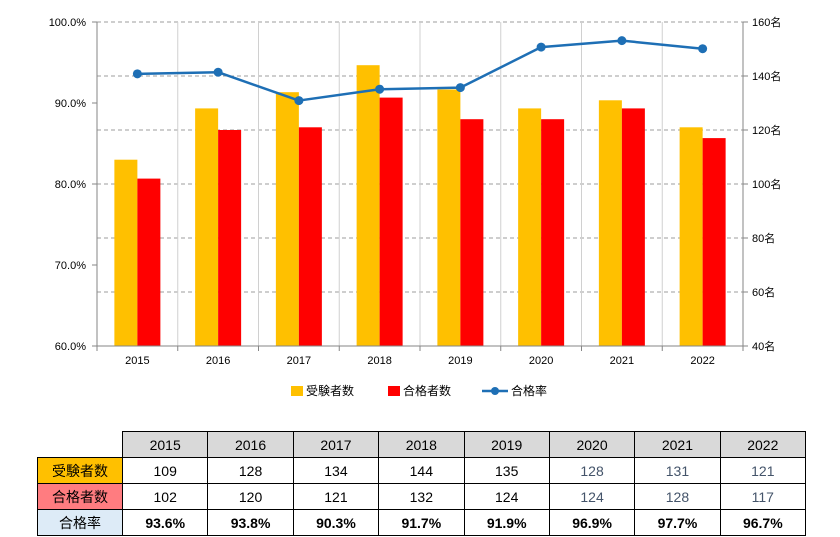  What do you see at coordinates (380, 89) in the screenshot?
I see `pass-rate-point-2018` at bounding box center [380, 89].